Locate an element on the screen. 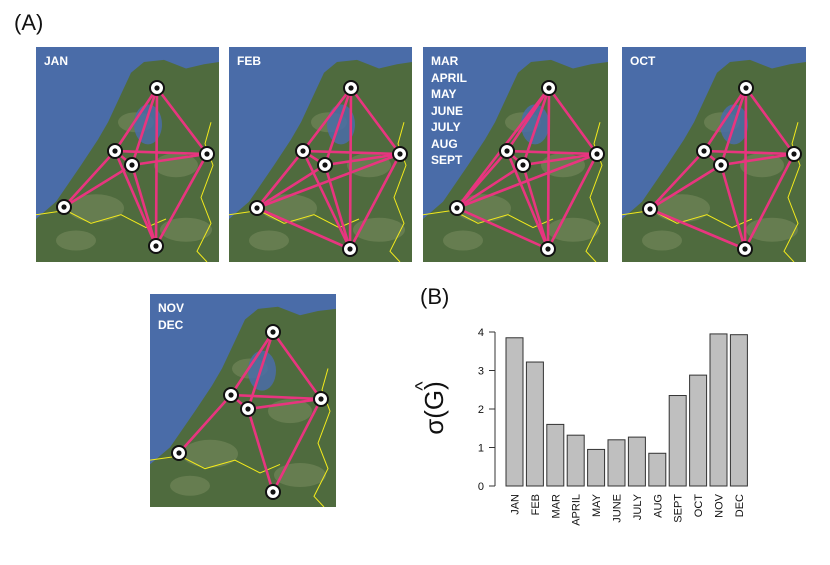 Image resolution: width=830 pixels, height=565 pixels. map-month-labels: OCT is located at coordinates (642, 61).